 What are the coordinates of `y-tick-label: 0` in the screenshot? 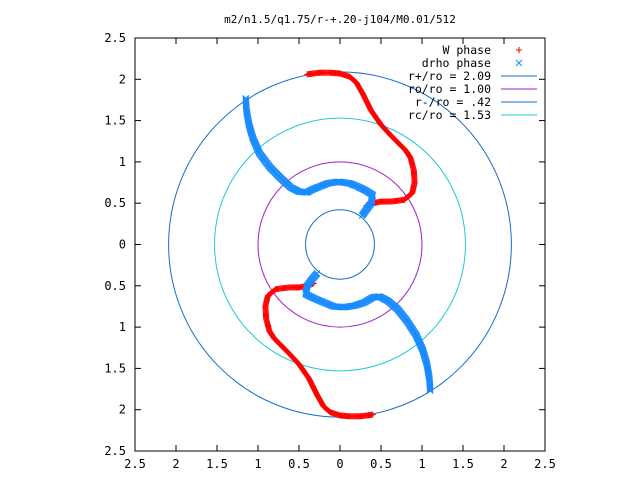 It's located at (122, 245).